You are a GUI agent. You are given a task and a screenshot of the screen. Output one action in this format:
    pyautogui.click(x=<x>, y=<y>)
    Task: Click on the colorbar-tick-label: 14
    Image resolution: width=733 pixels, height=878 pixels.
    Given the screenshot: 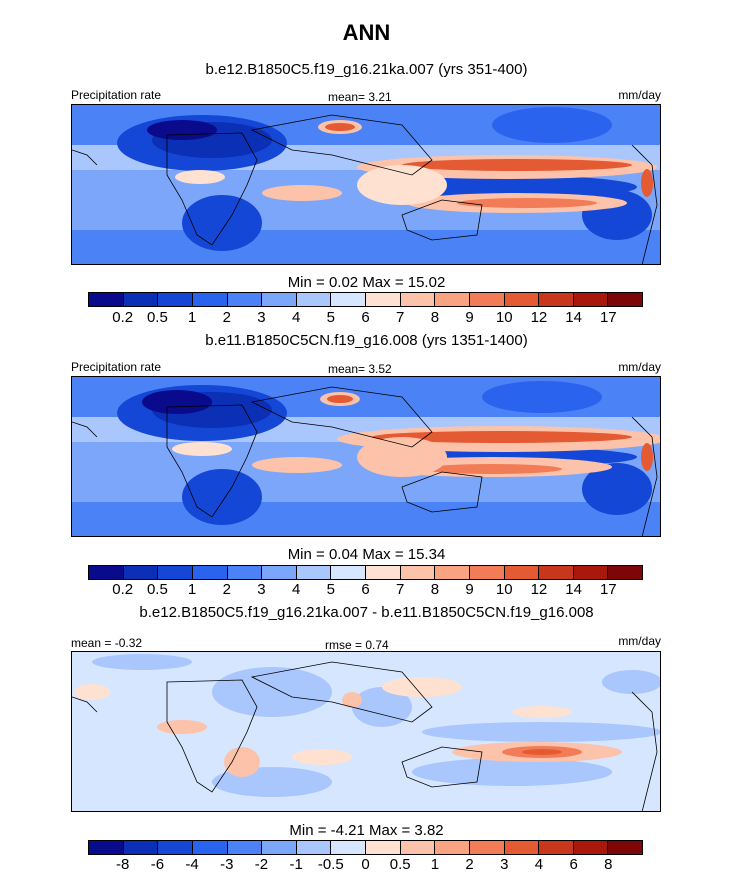 What is the action you would take?
    pyautogui.click(x=573, y=589)
    